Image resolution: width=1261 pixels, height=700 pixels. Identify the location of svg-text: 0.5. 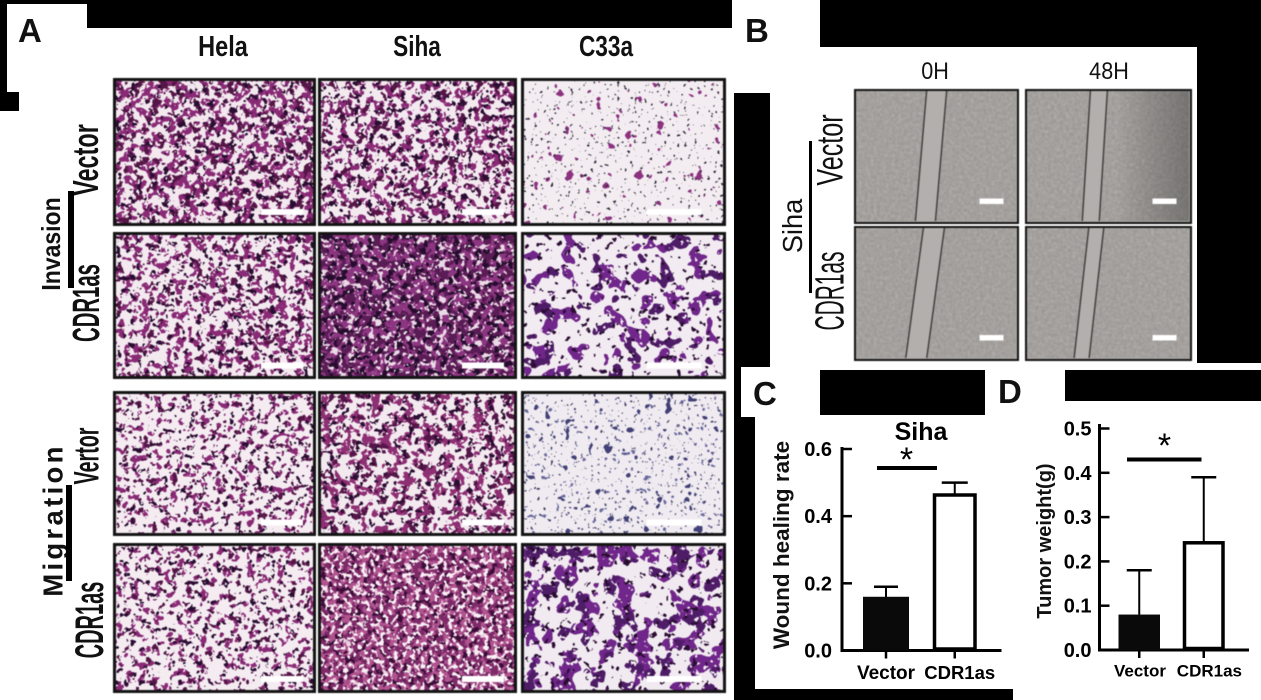
(1078, 430).